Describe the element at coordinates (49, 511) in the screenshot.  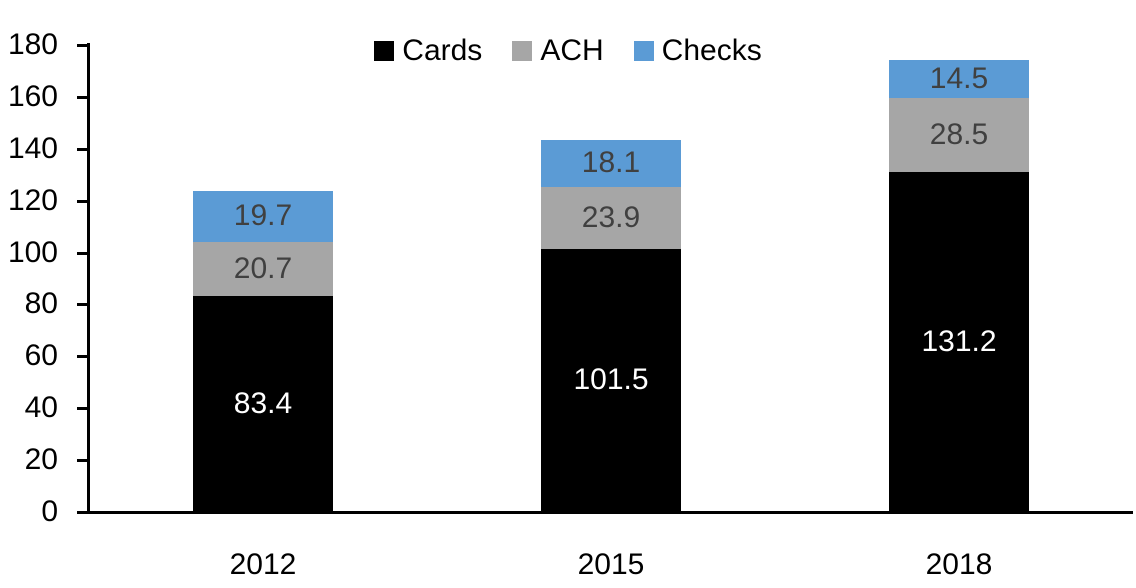
I see `y-tick-label: 0` at that location.